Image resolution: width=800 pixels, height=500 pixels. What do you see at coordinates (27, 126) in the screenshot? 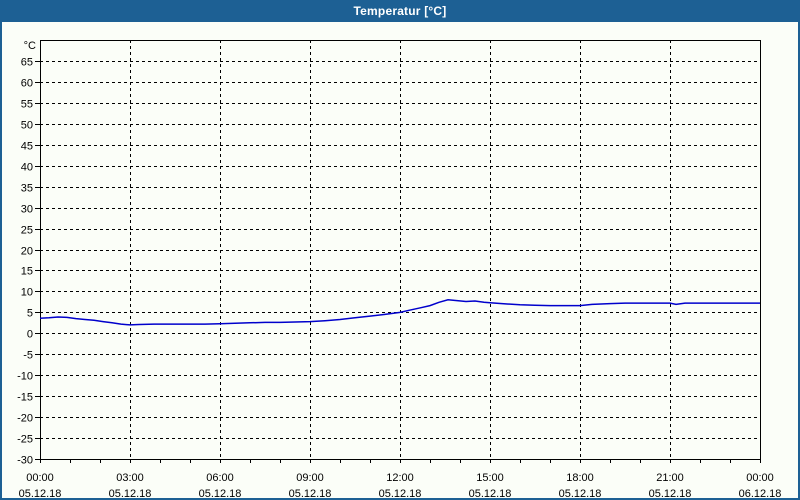
I see `y-axis-tick-label: 50` at bounding box center [27, 126].